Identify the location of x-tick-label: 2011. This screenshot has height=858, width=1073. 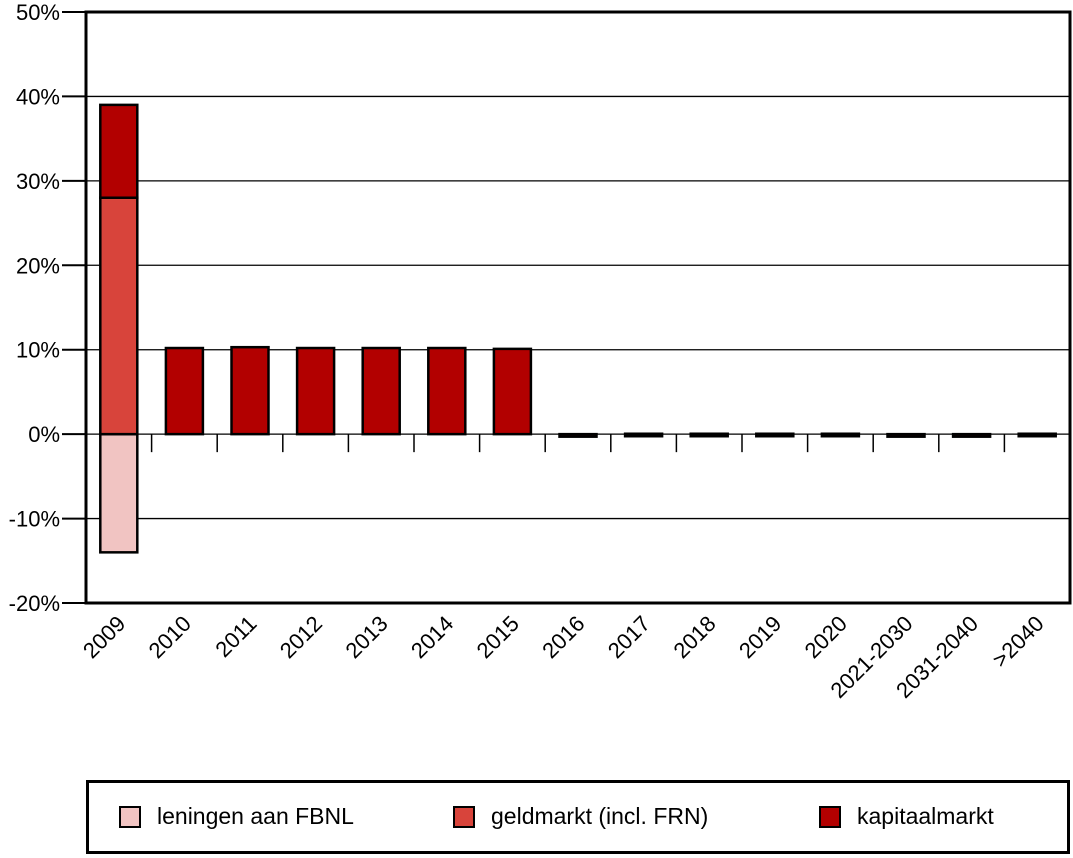
(235, 636).